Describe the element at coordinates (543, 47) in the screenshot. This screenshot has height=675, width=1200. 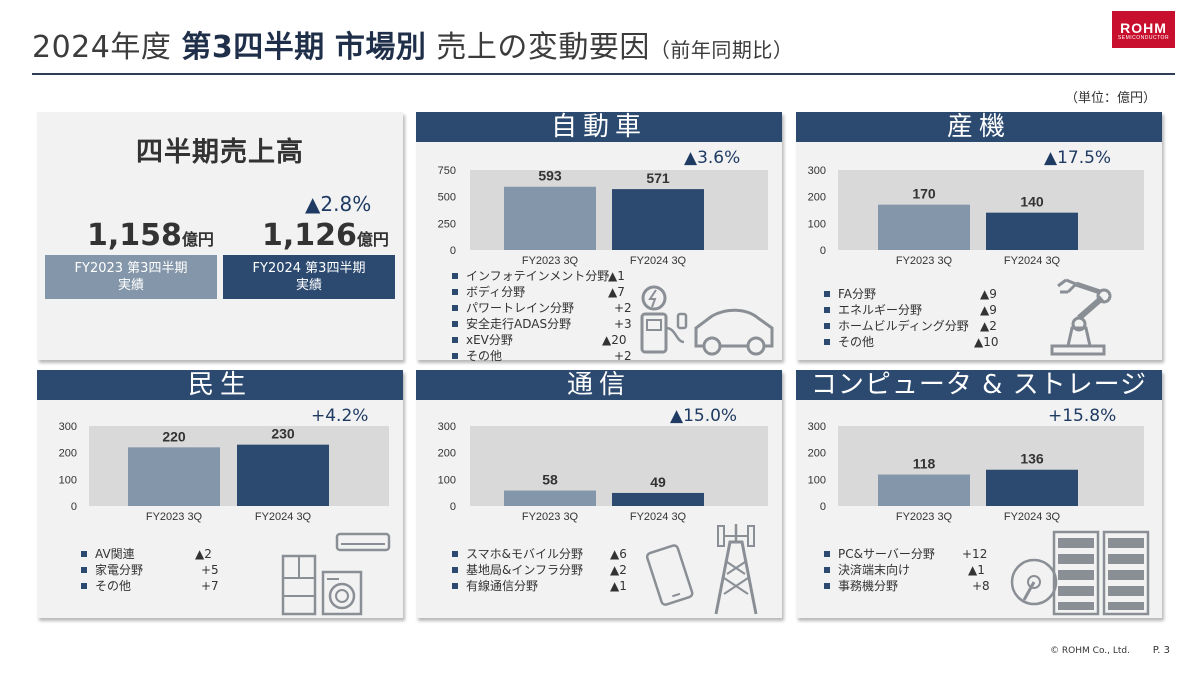
I see `title-topic: 売上の変動要因` at that location.